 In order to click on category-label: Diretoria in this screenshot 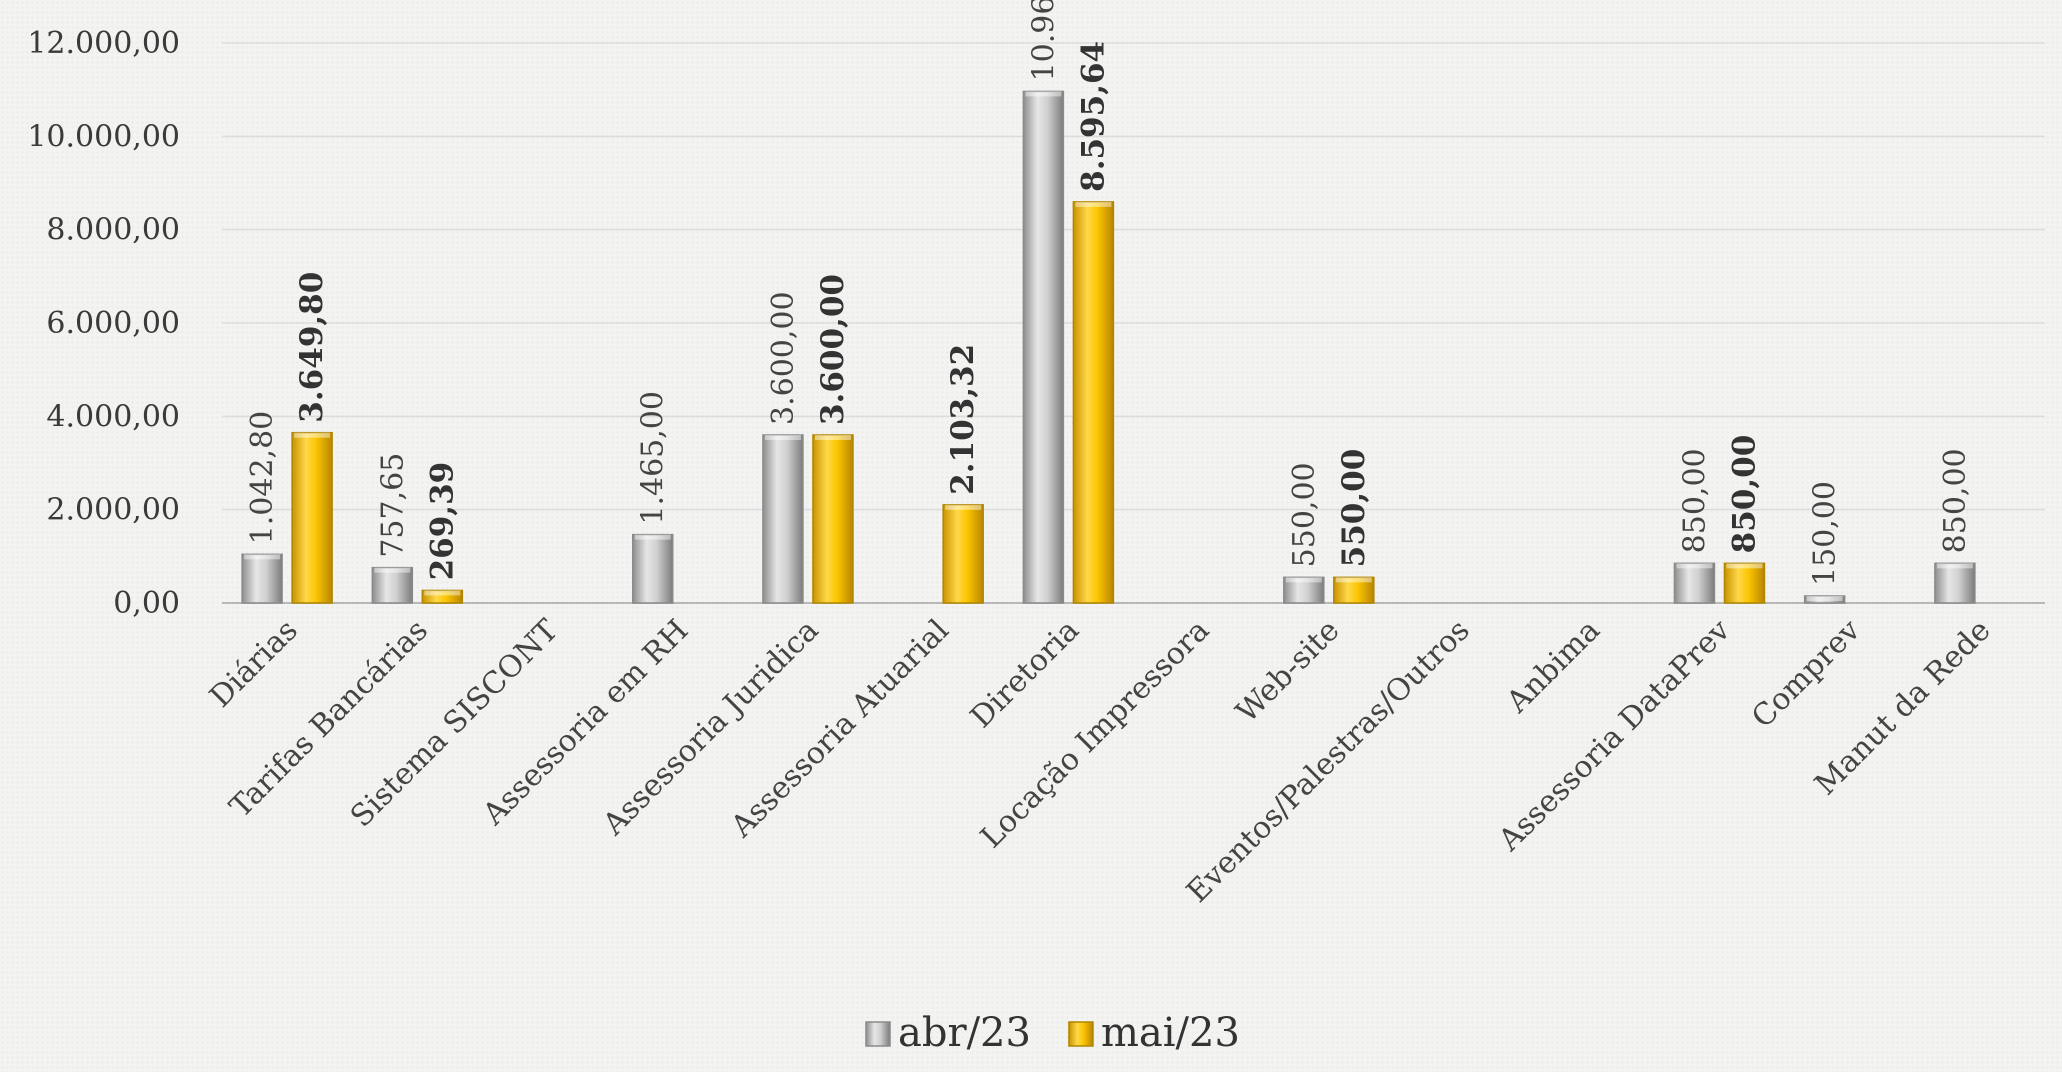, I will do `click(1025, 674)`.